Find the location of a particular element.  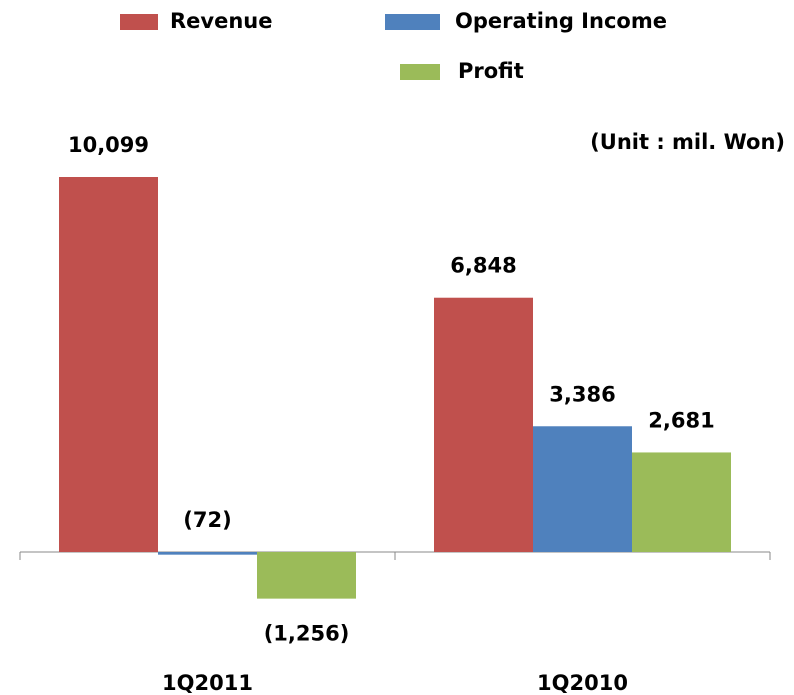

value-label: (1,256) is located at coordinates (307, 634).